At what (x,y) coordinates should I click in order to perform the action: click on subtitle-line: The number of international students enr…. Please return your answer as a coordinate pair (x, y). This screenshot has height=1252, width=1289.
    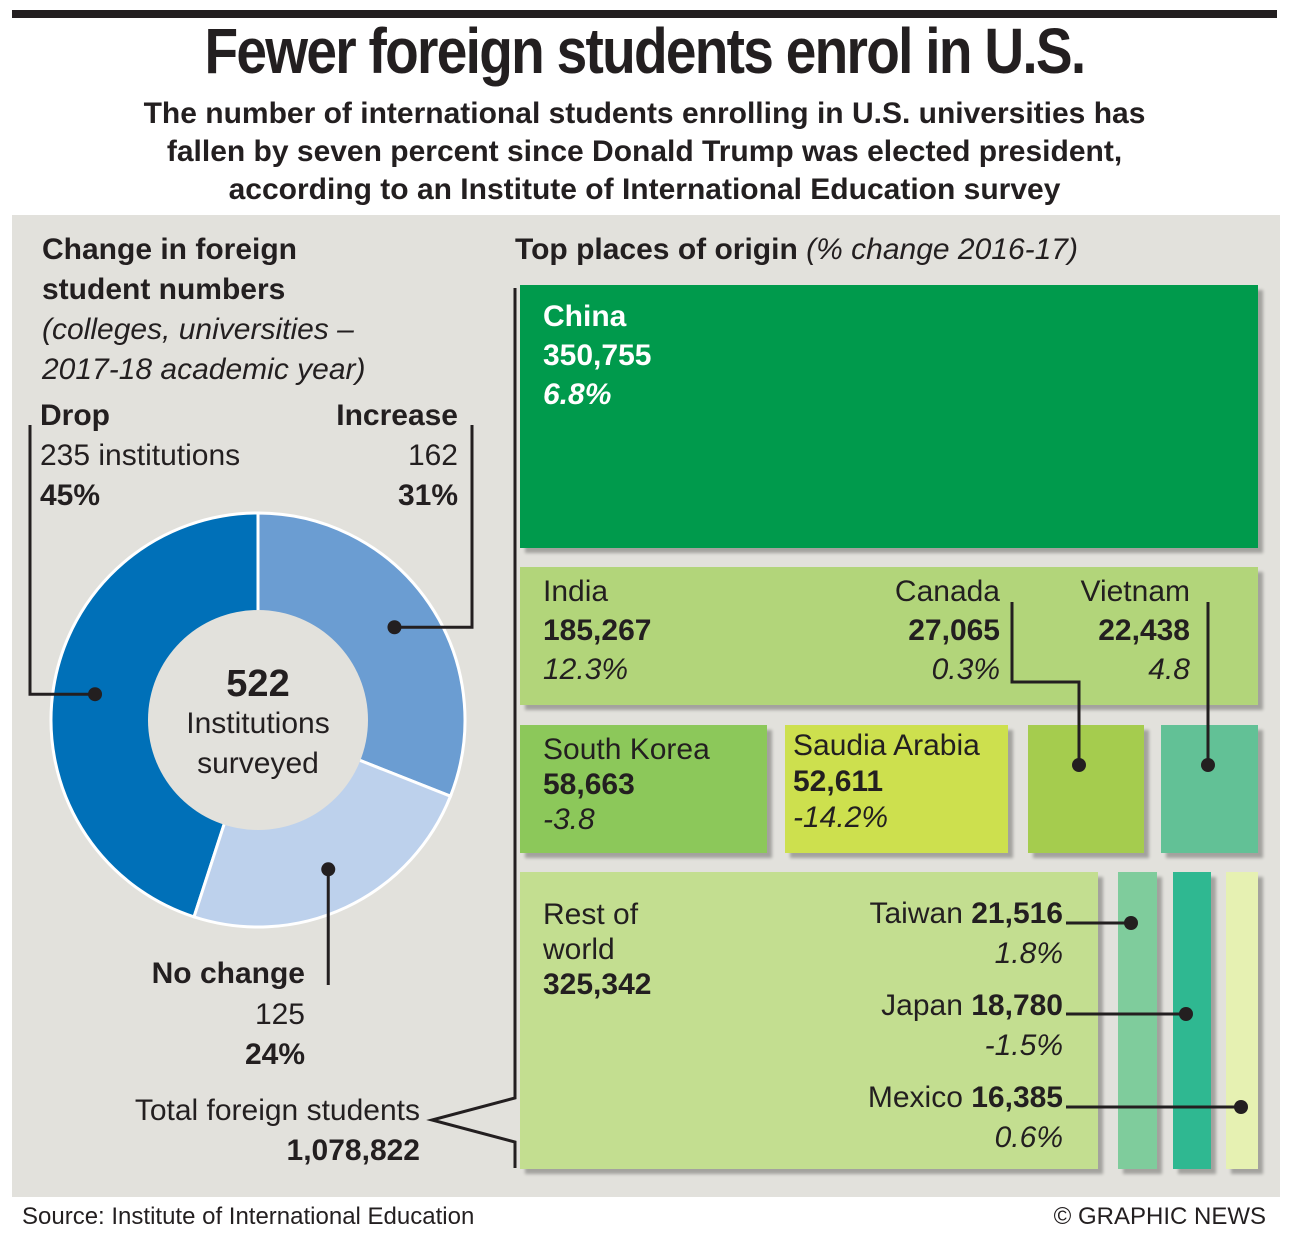
    Looking at the image, I should click on (644, 113).